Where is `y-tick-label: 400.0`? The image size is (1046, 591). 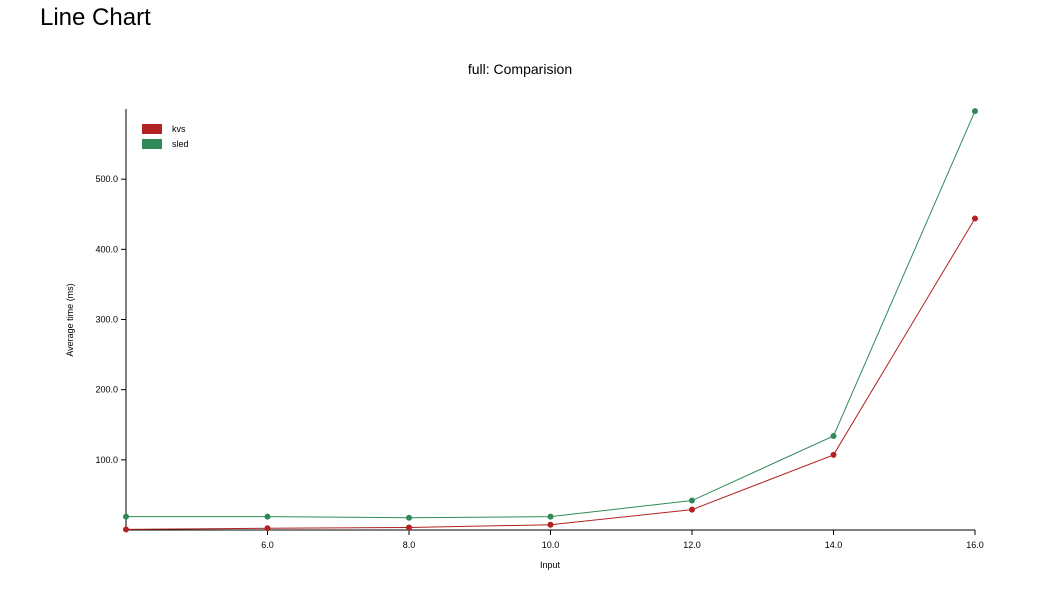 y-tick-label: 400.0 is located at coordinates (106, 249).